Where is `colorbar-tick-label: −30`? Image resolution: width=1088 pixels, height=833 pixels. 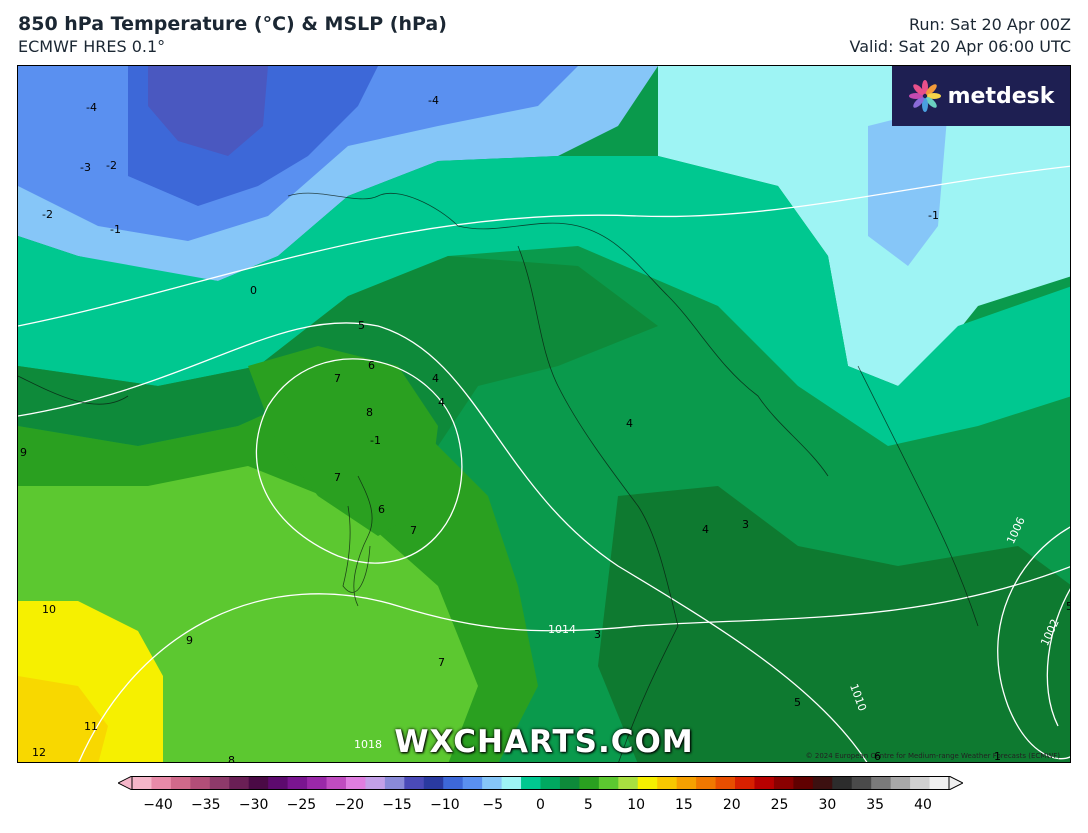 colorbar-tick-label: −30 is located at coordinates (253, 805).